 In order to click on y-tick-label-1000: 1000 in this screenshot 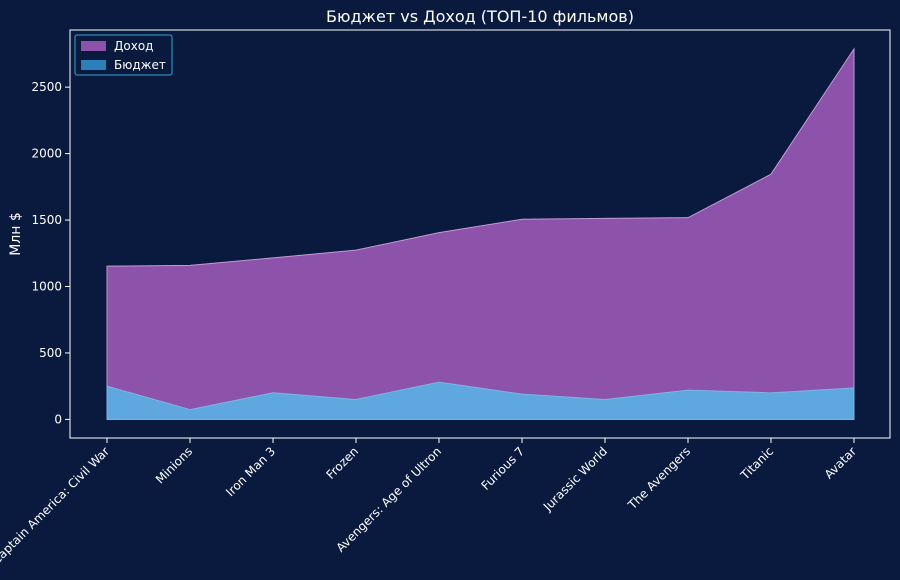, I will do `click(46, 286)`.